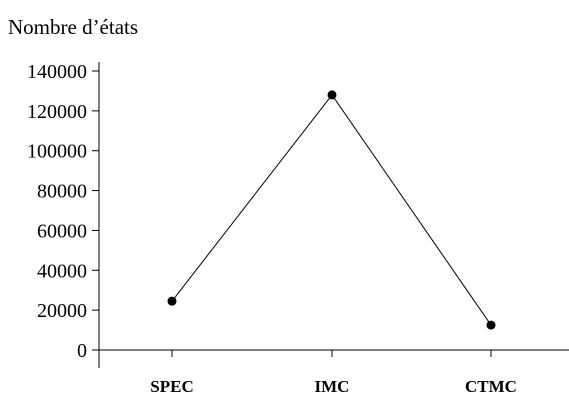 Image resolution: width=569 pixels, height=399 pixels. Describe the element at coordinates (57, 112) in the screenshot. I see `y-tick-label: 120000` at that location.